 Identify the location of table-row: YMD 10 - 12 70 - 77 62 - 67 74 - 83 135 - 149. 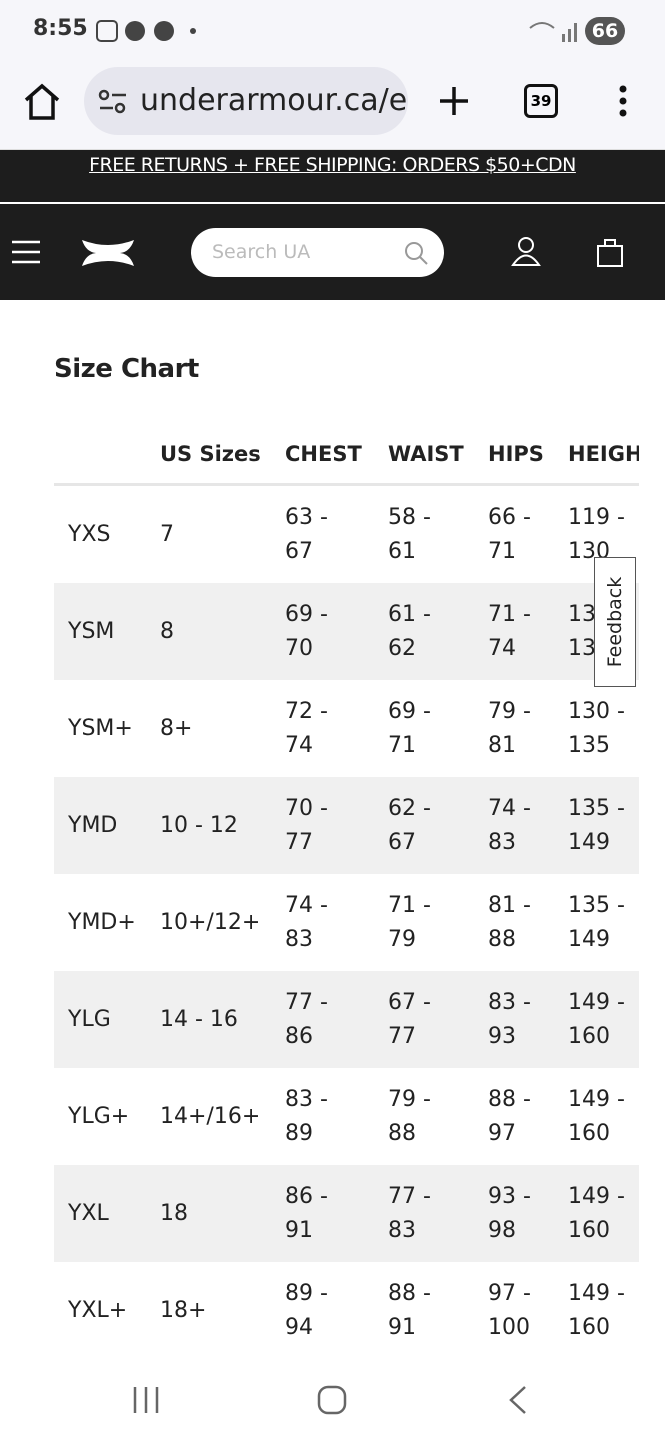
(346, 825).